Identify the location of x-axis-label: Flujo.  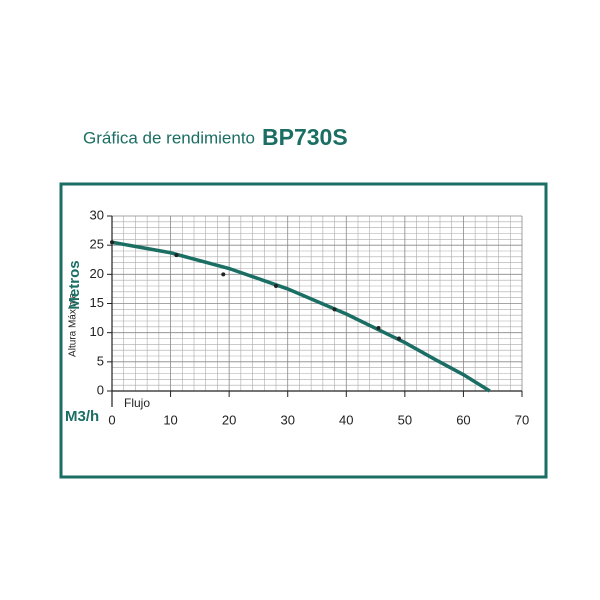
(137, 403).